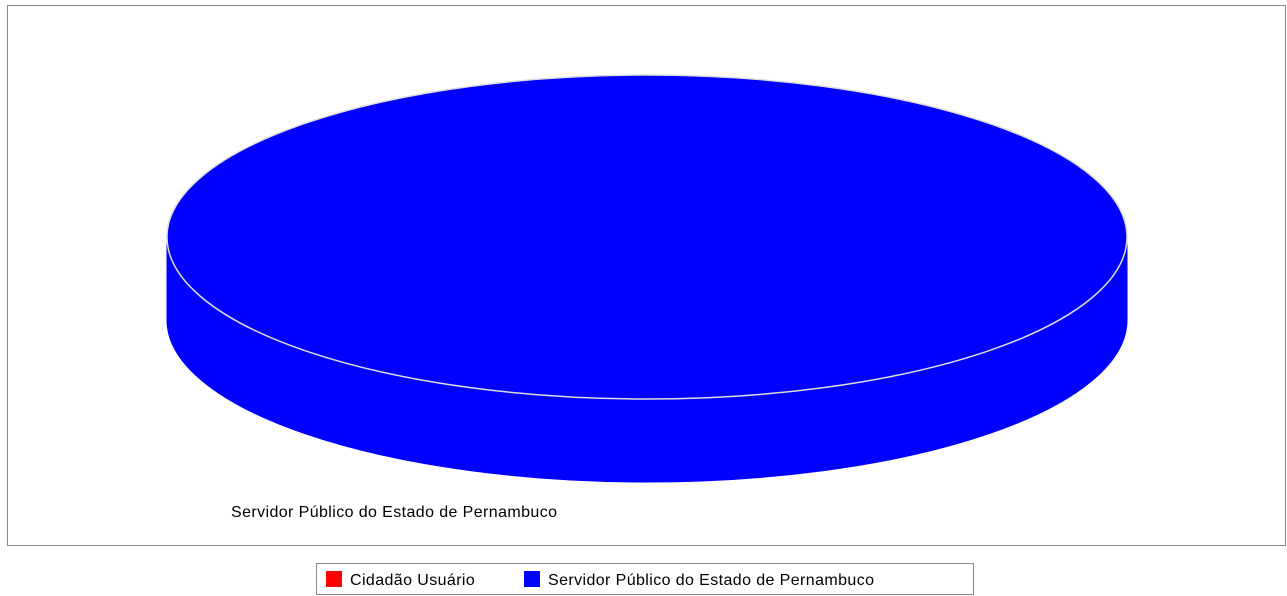 This screenshot has height=596, width=1287. What do you see at coordinates (412, 580) in the screenshot?
I see `legend-label: Cidadão Usuário` at bounding box center [412, 580].